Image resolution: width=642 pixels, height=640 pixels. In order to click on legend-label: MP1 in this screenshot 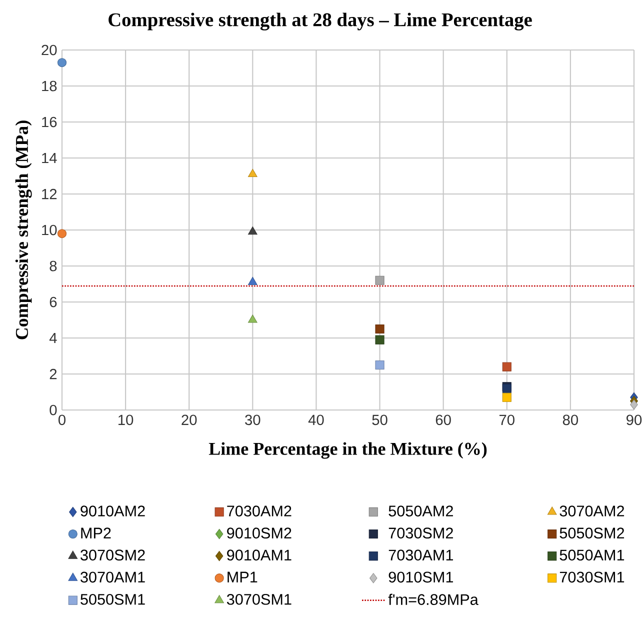, I will do `click(243, 577)`.